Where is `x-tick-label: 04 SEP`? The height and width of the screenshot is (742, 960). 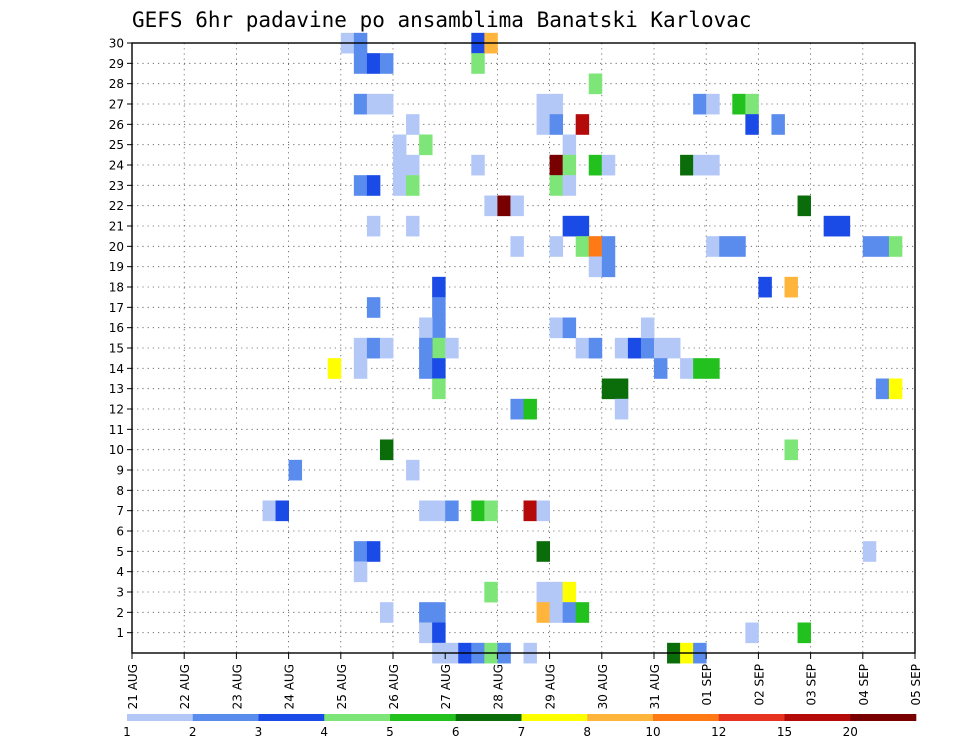
x-tick-label: 04 SEP is located at coordinates (864, 685).